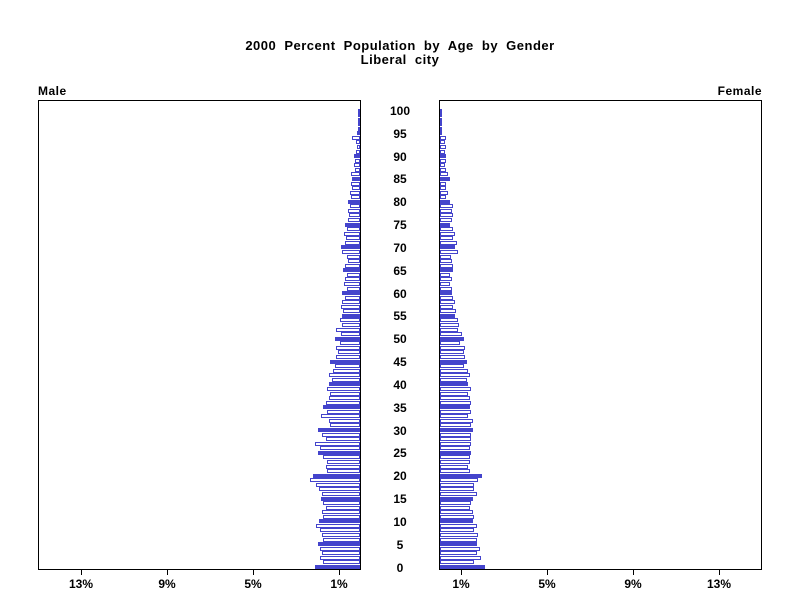 Image resolution: width=800 pixels, height=600 pixels. What do you see at coordinates (400, 384) in the screenshot?
I see `age-tick-label-40: 40` at bounding box center [400, 384].